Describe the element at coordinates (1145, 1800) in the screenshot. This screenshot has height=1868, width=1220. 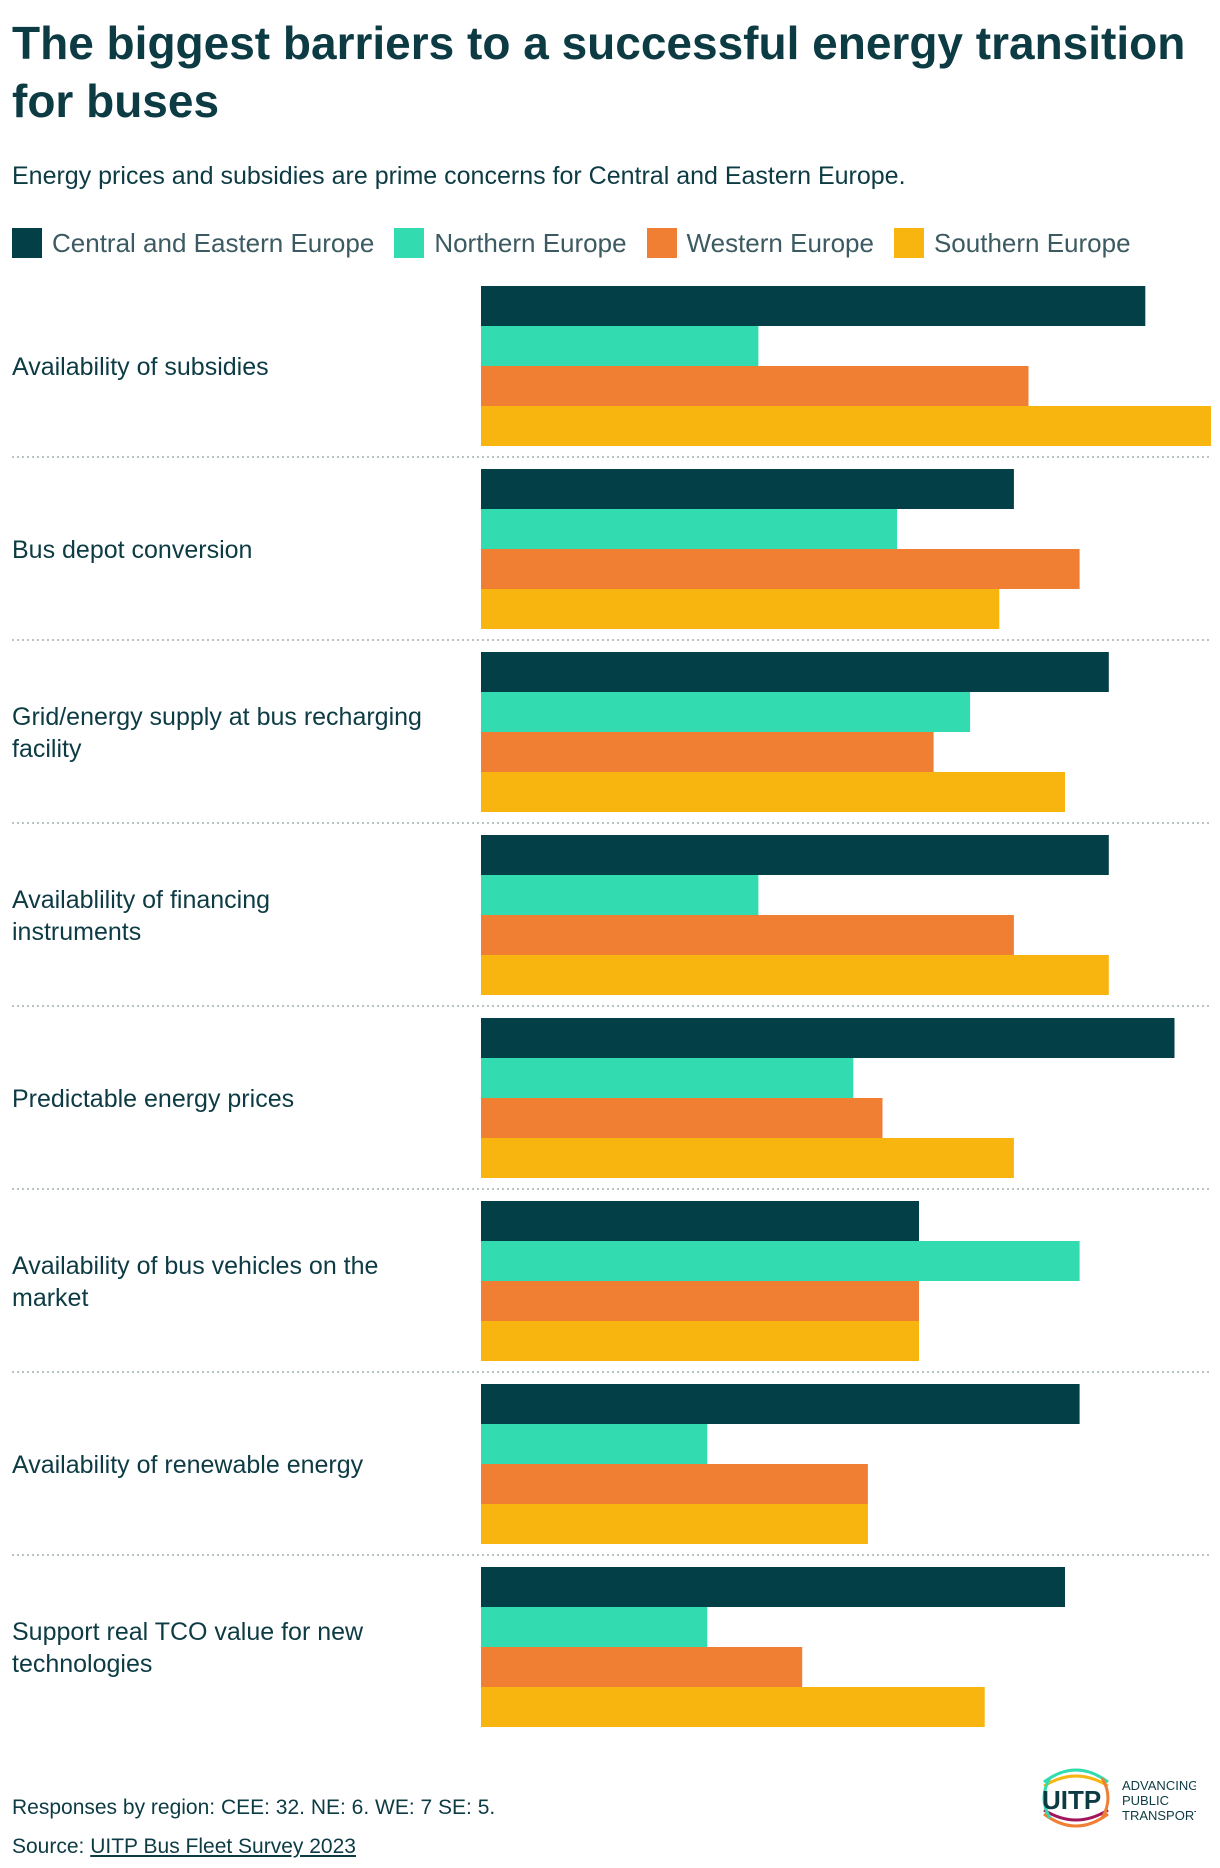
I see `logo-line-2: PUBLIC` at that location.